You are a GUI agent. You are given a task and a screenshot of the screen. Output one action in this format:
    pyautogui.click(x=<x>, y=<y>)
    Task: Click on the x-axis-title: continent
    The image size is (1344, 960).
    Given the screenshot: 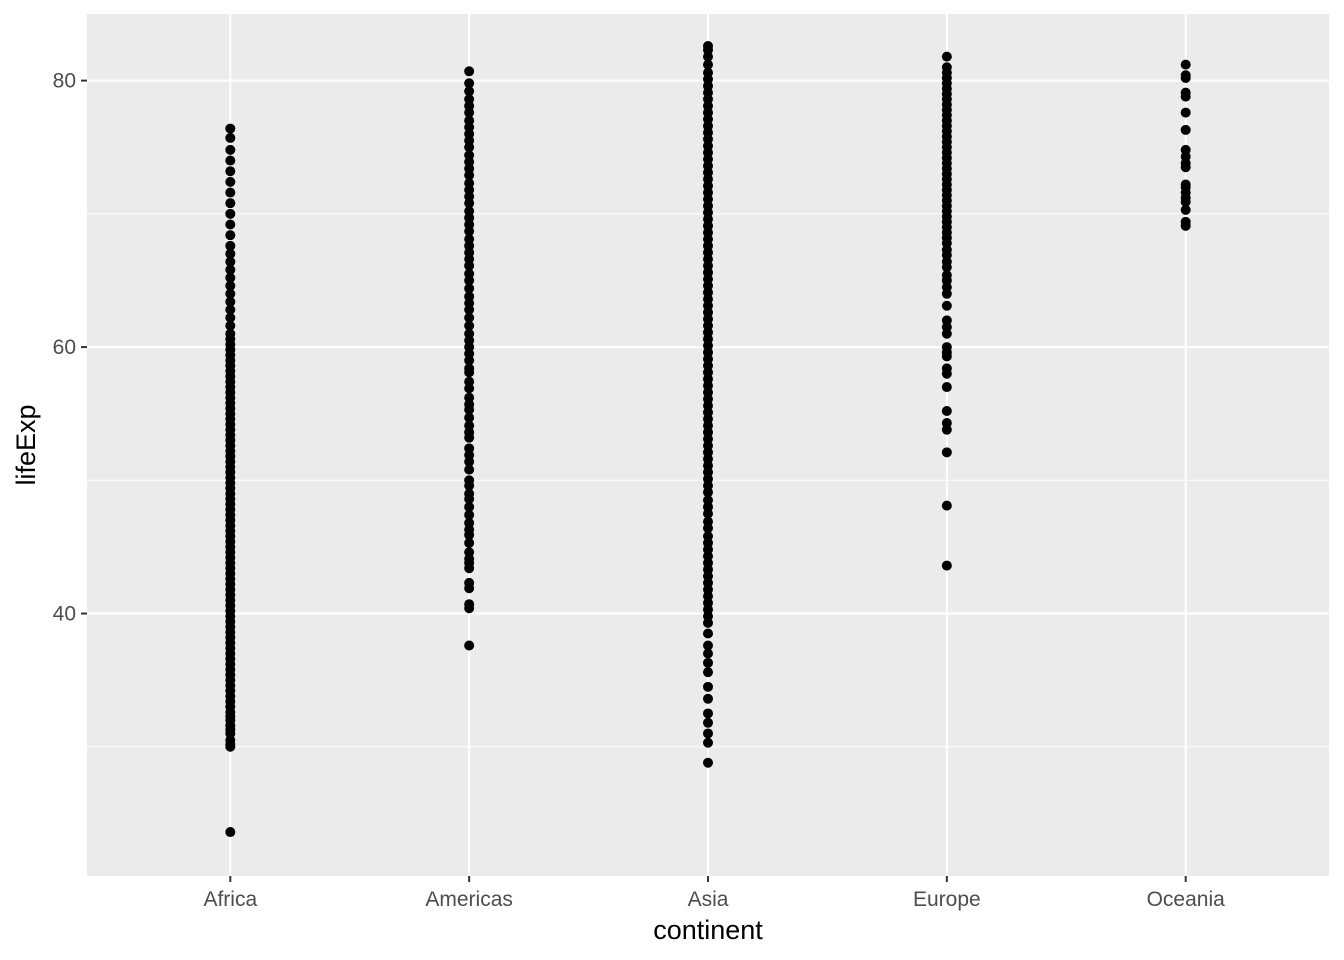 What is the action you would take?
    pyautogui.click(x=708, y=930)
    